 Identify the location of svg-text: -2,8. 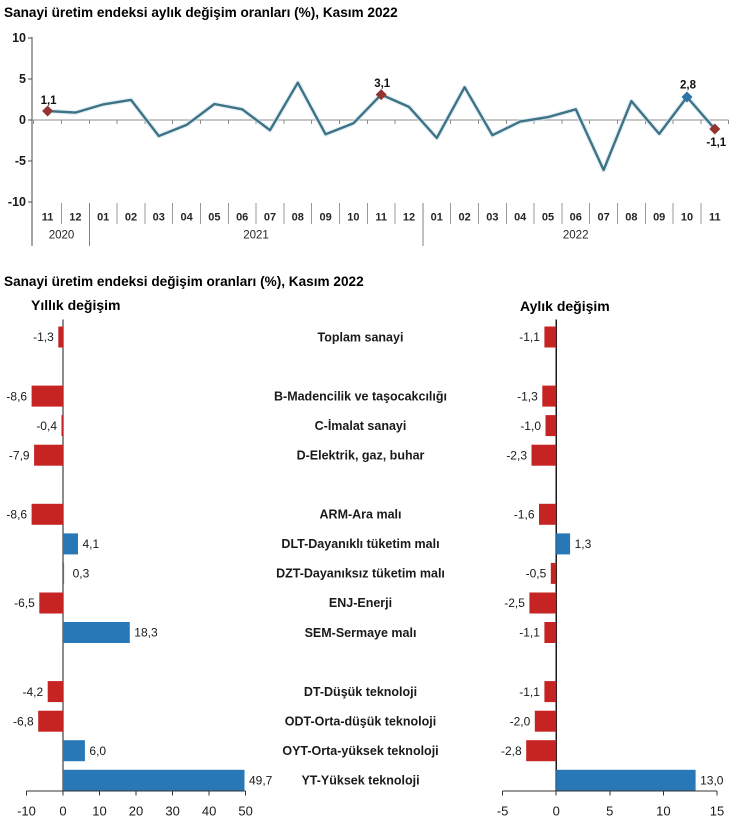
(511, 751).